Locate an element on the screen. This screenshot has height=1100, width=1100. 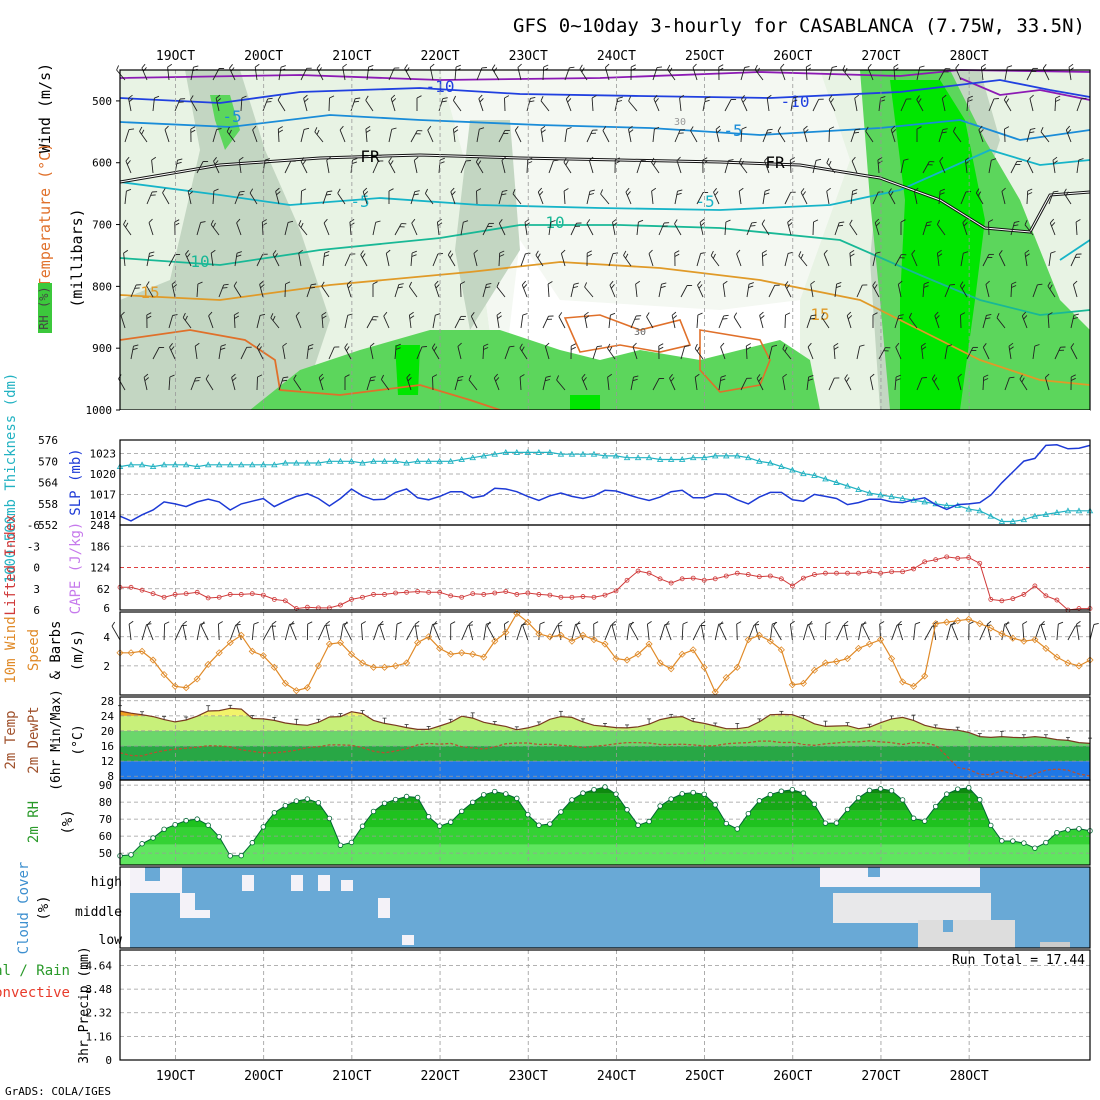
isotherm-label: -5 is located at coordinates (732, 130).